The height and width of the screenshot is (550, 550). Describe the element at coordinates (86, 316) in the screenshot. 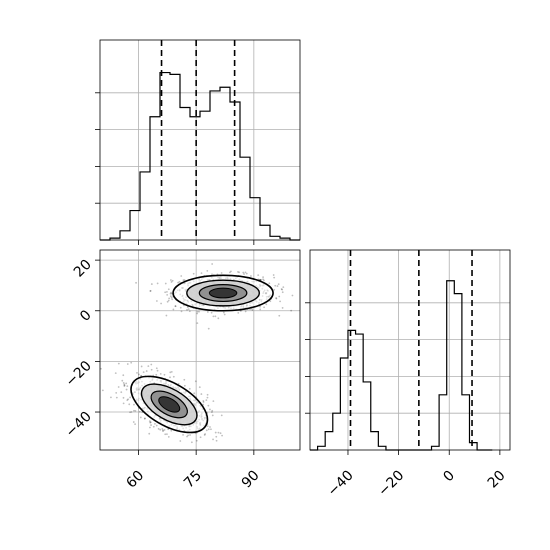

I see `joint-ytick-label-1: 0` at that location.